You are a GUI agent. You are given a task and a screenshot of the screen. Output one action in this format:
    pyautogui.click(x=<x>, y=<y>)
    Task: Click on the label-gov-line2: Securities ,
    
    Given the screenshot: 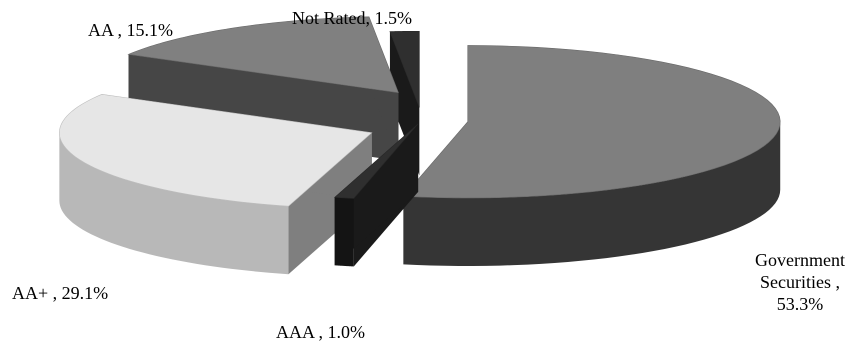 What is the action you would take?
    pyautogui.click(x=800, y=282)
    